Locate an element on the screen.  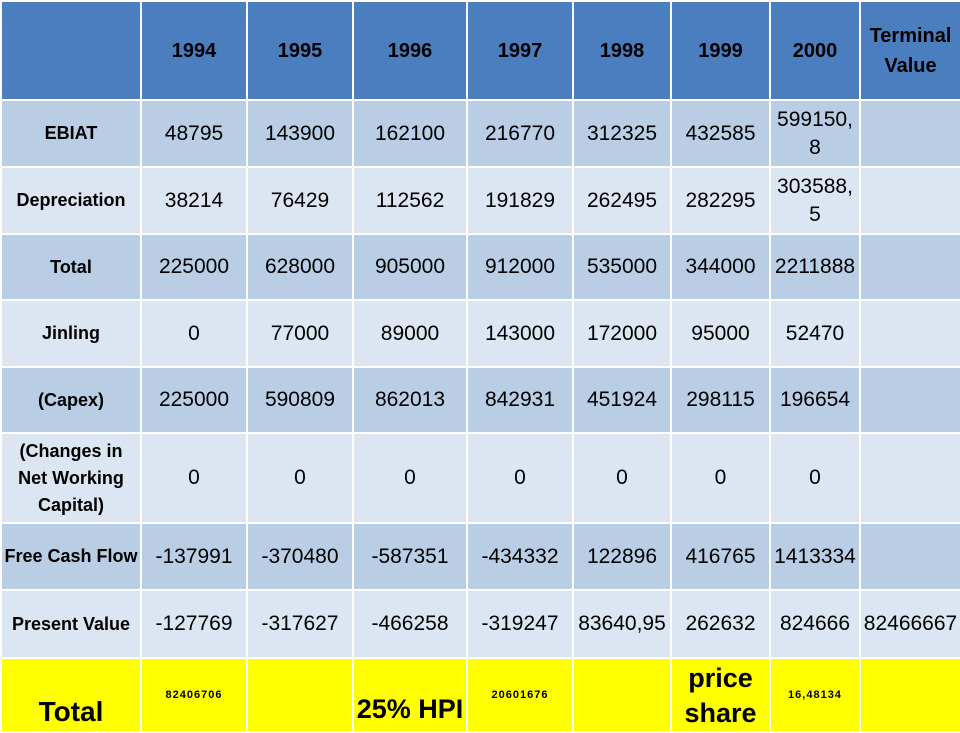
table-cell: 535000 is located at coordinates (622, 267).